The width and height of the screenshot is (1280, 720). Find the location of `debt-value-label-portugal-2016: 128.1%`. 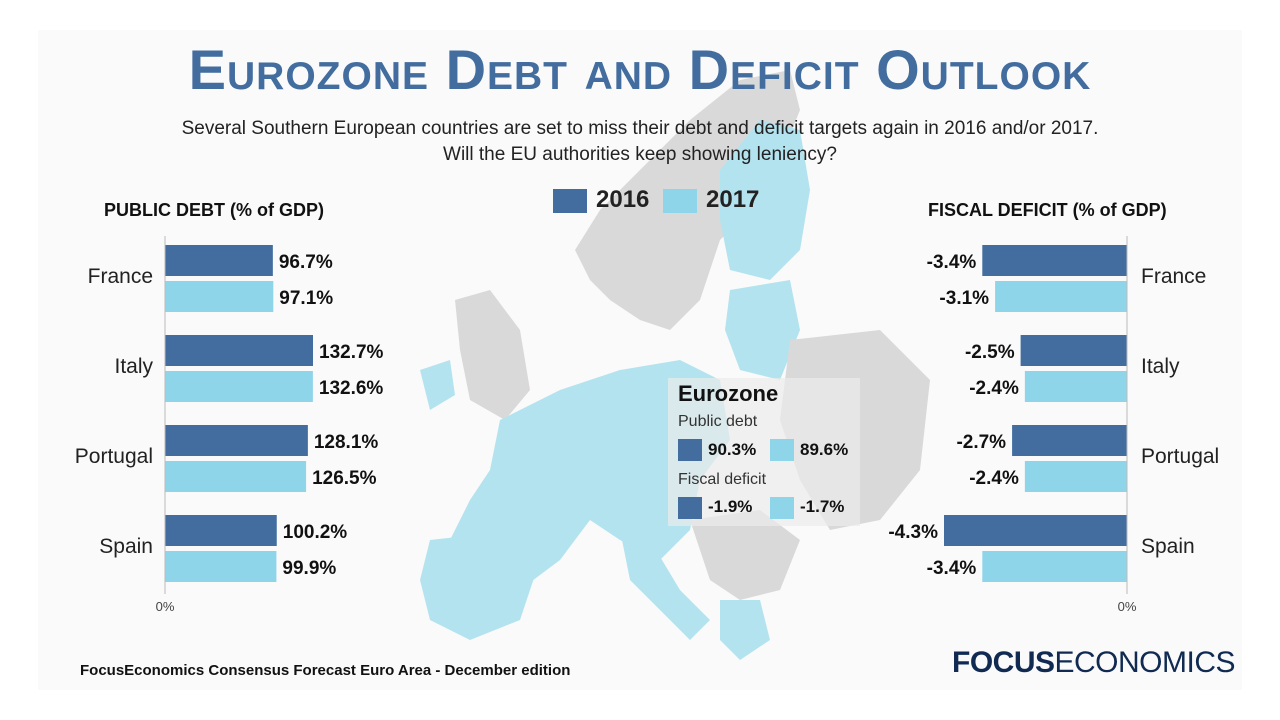

debt-value-label-portugal-2016: 128.1% is located at coordinates (346, 442).